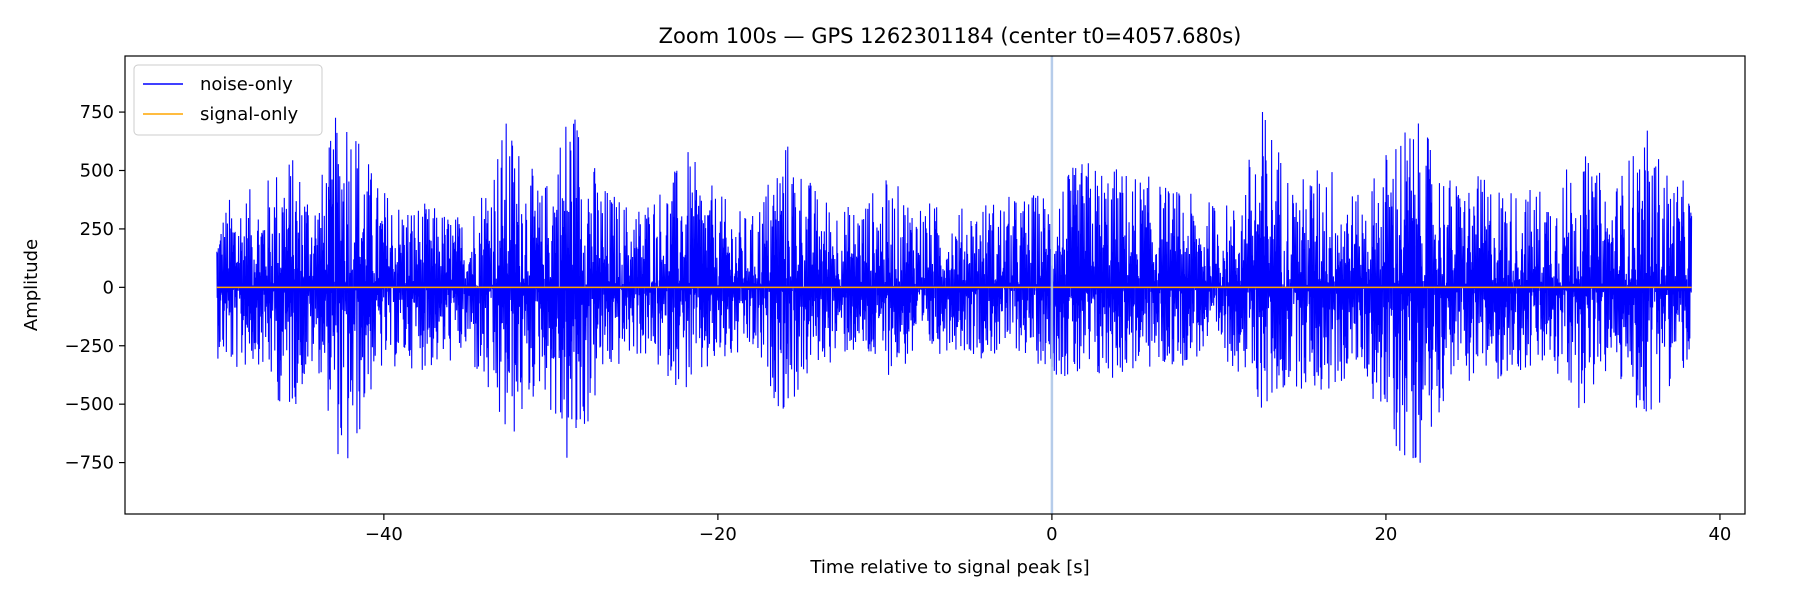 This screenshot has height=600, width=1800. Describe the element at coordinates (384, 534) in the screenshot. I see `x-tick-label: −40` at that location.